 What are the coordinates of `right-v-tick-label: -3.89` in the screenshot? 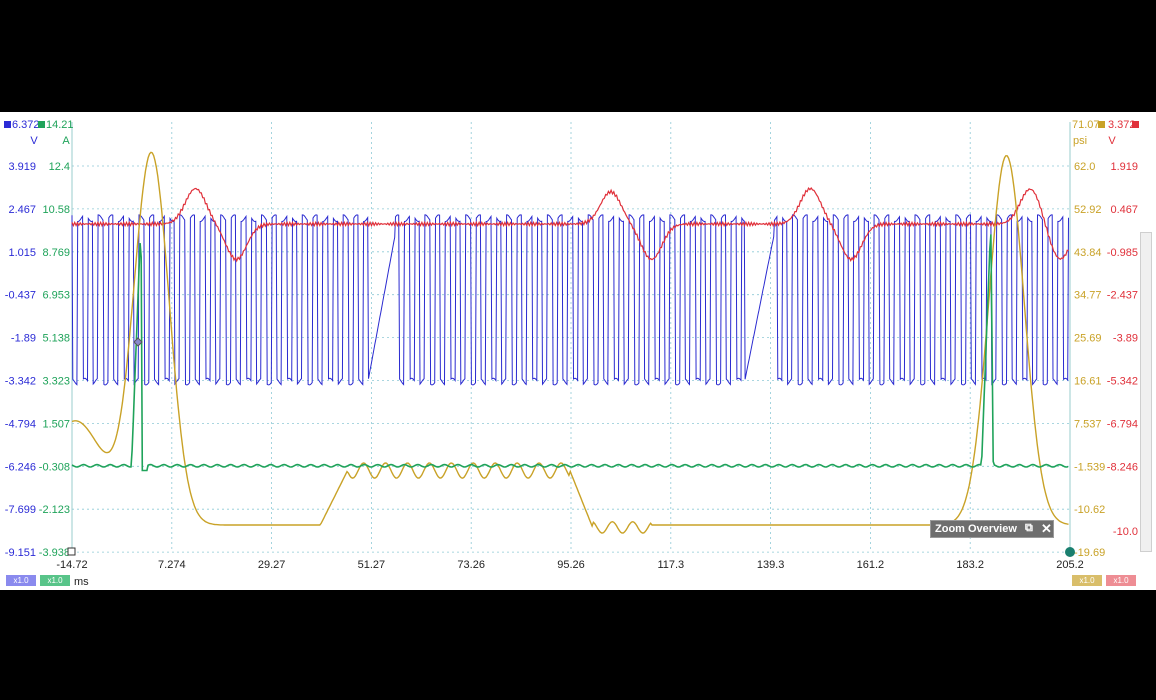 It's located at (1125, 339).